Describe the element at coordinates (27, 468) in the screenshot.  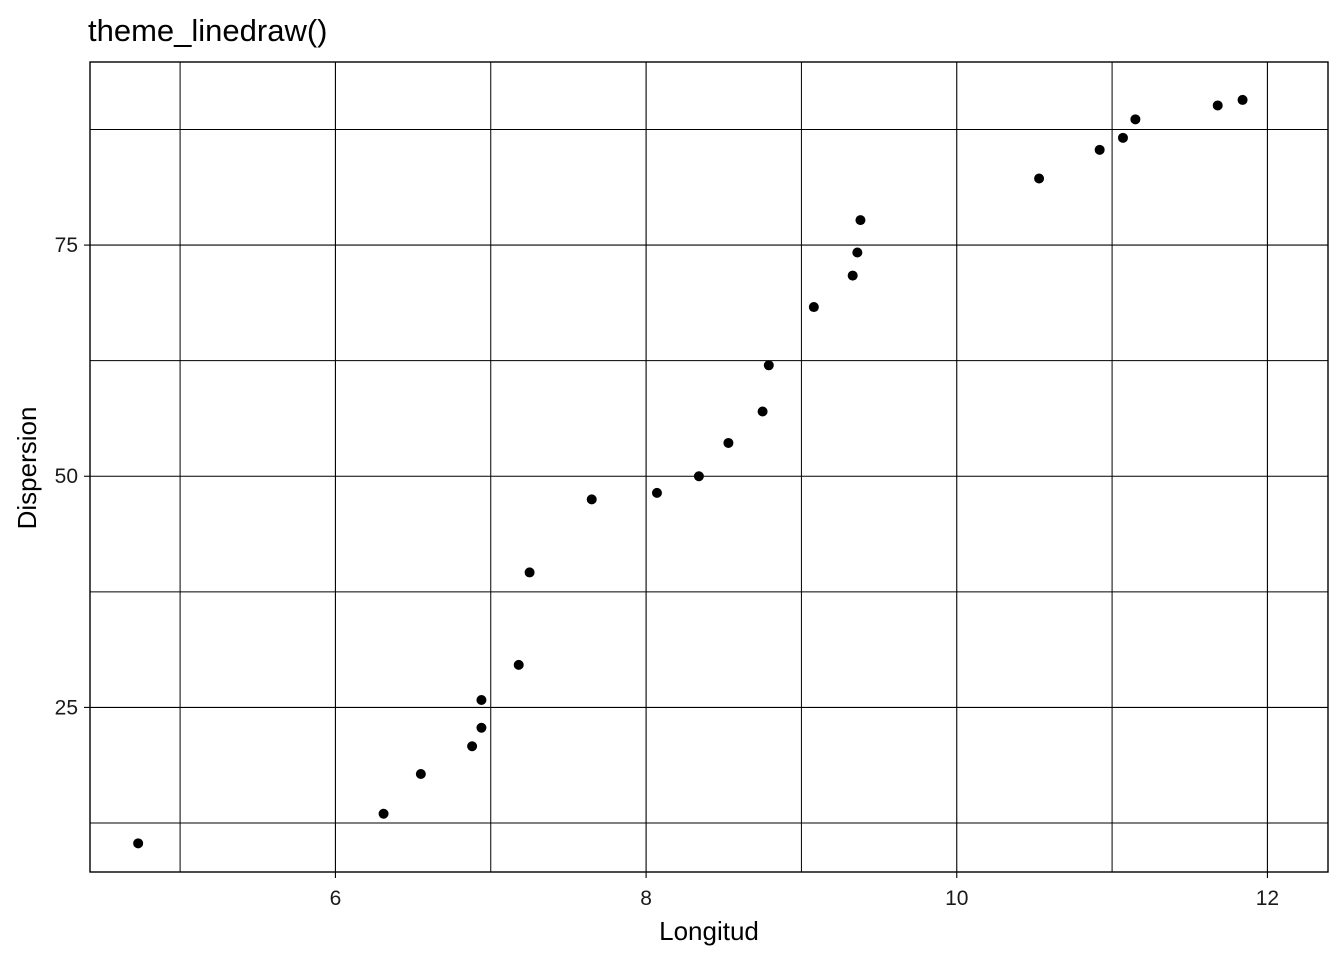
I see `y-axis-label: Dispersion` at that location.